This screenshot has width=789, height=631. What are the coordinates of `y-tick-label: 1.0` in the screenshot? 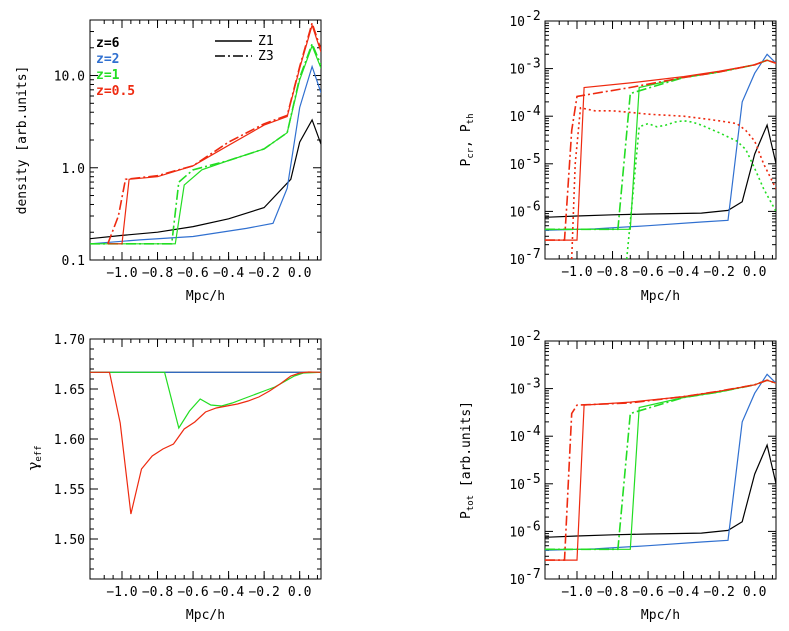 It's located at (73, 169).